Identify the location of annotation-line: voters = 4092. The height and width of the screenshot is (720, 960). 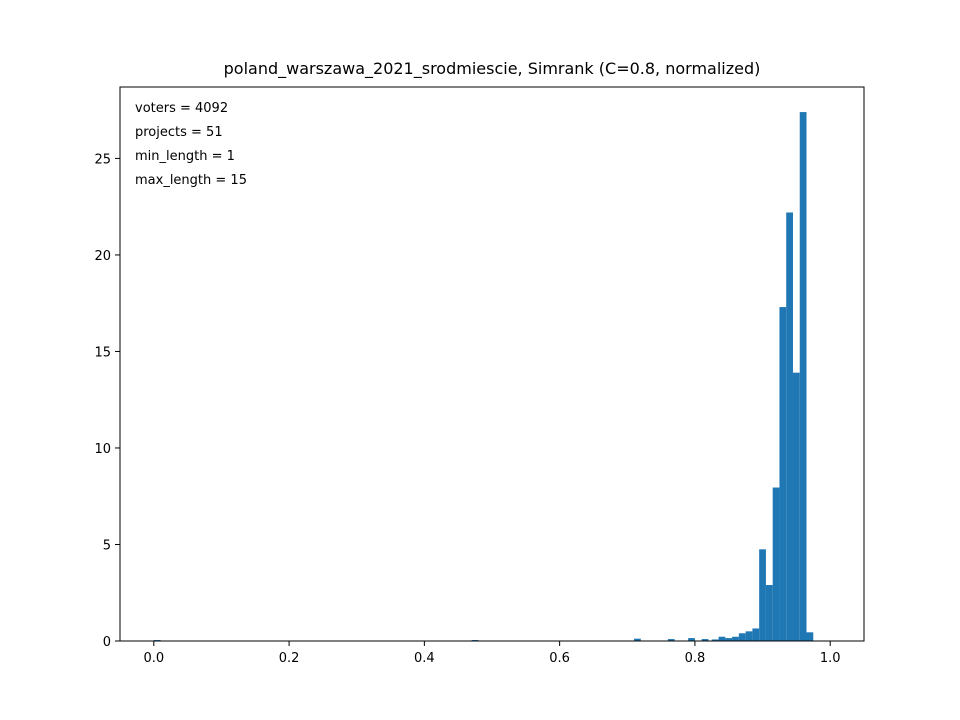
(181, 108).